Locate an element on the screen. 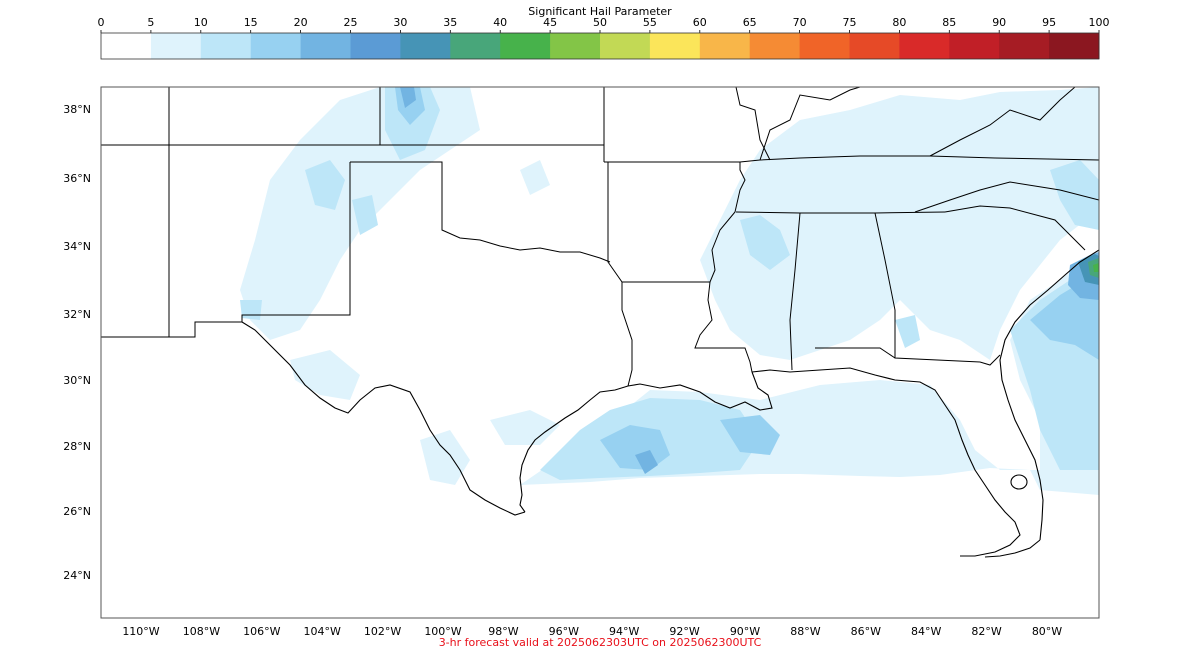 This screenshot has width=1200, height=650. colorbar-tick-label: 55 is located at coordinates (650, 22).